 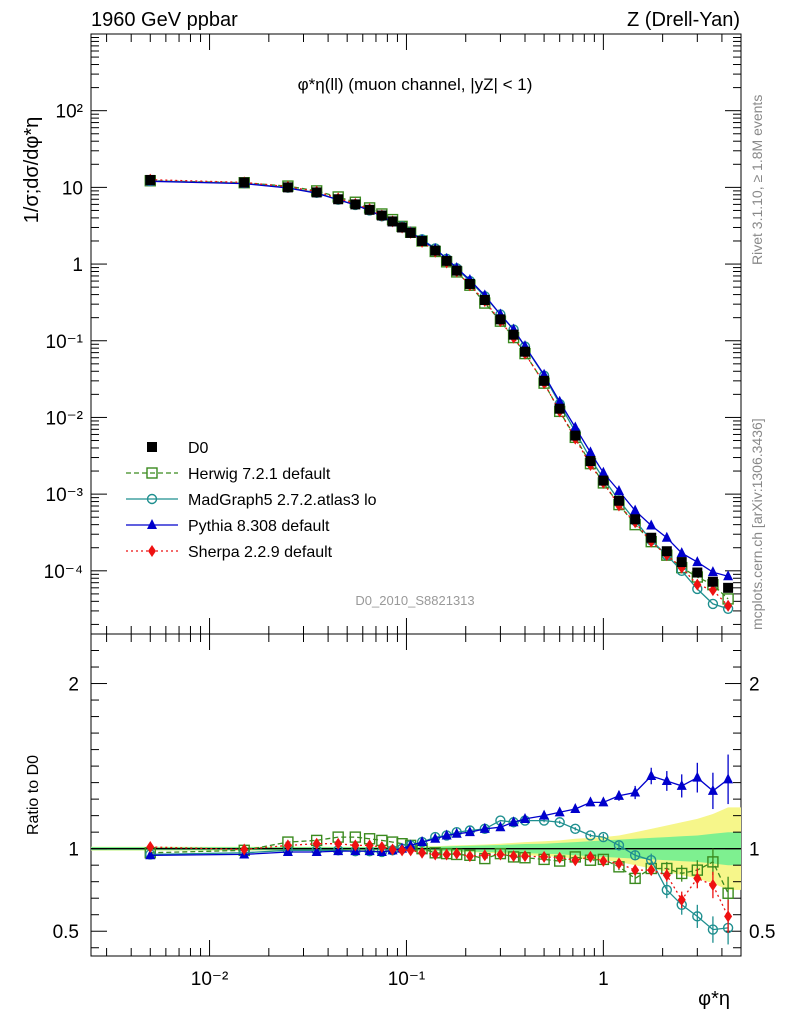 What do you see at coordinates (713, 604) in the screenshot?
I see `main-point-madgraph` at bounding box center [713, 604].